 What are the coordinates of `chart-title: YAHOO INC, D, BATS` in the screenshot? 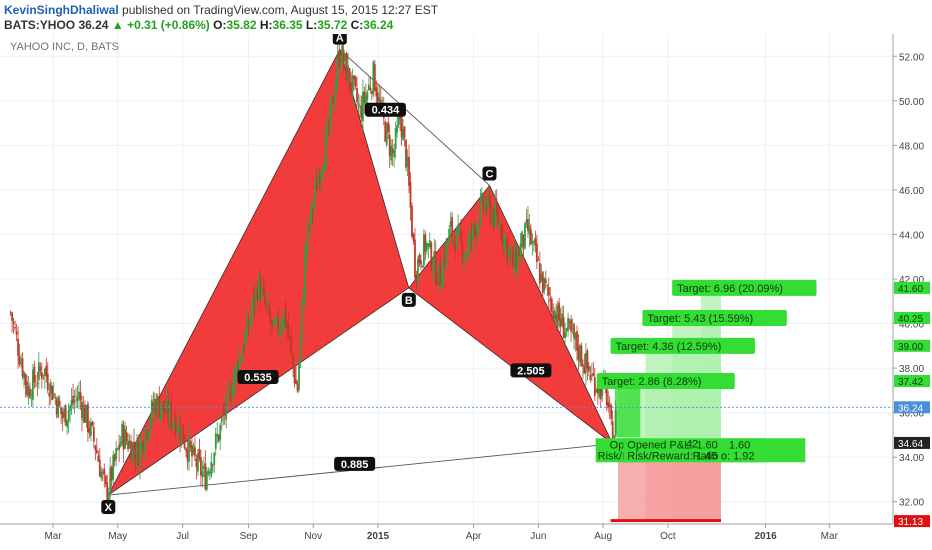 It's located at (64, 47).